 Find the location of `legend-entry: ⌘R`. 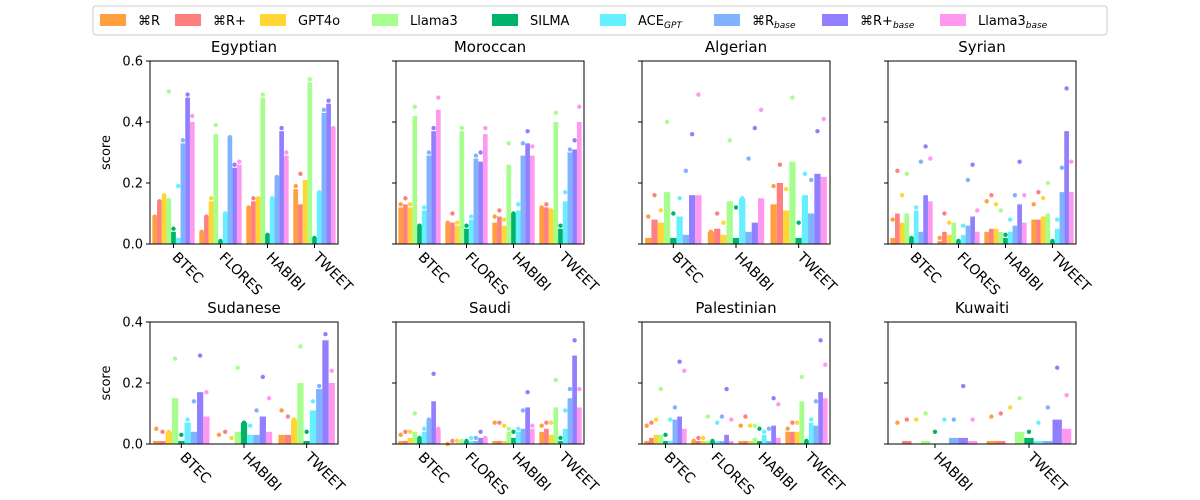

legend-entry: ⌘R is located at coordinates (130, 21).